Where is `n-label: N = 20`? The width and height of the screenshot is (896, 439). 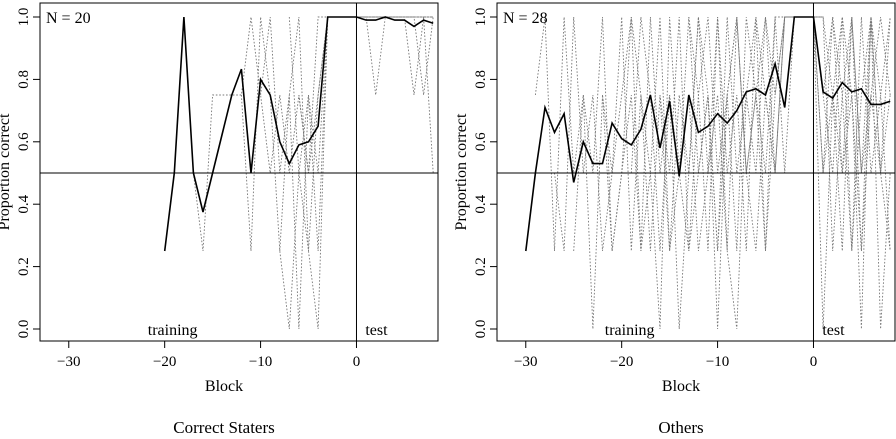 n-label: N = 20 is located at coordinates (68, 18).